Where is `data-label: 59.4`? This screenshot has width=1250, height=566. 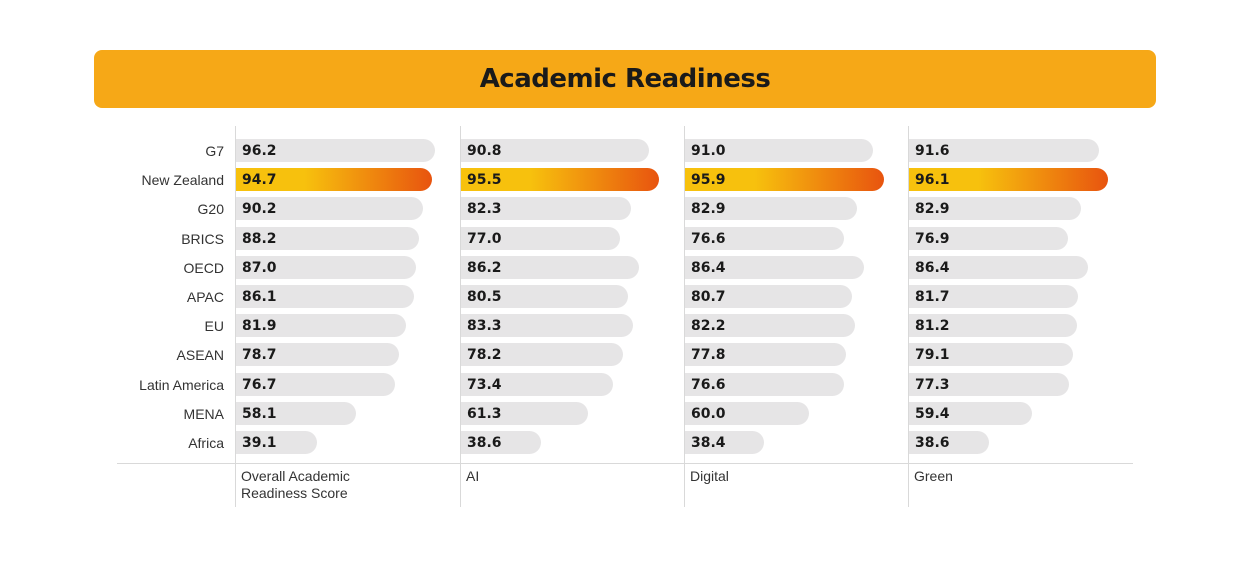
data-label: 59.4 is located at coordinates (932, 413).